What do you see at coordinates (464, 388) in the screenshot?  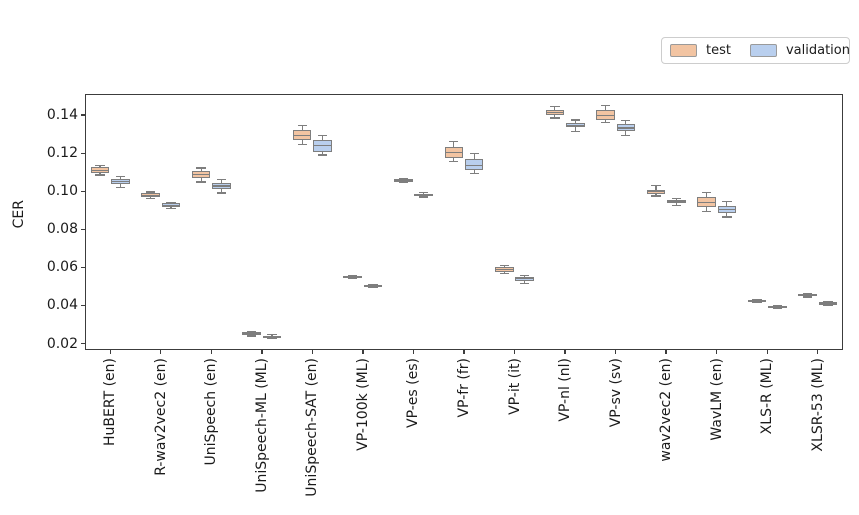 I see `x-tick-label: VP-fr (fr)` at bounding box center [464, 388].